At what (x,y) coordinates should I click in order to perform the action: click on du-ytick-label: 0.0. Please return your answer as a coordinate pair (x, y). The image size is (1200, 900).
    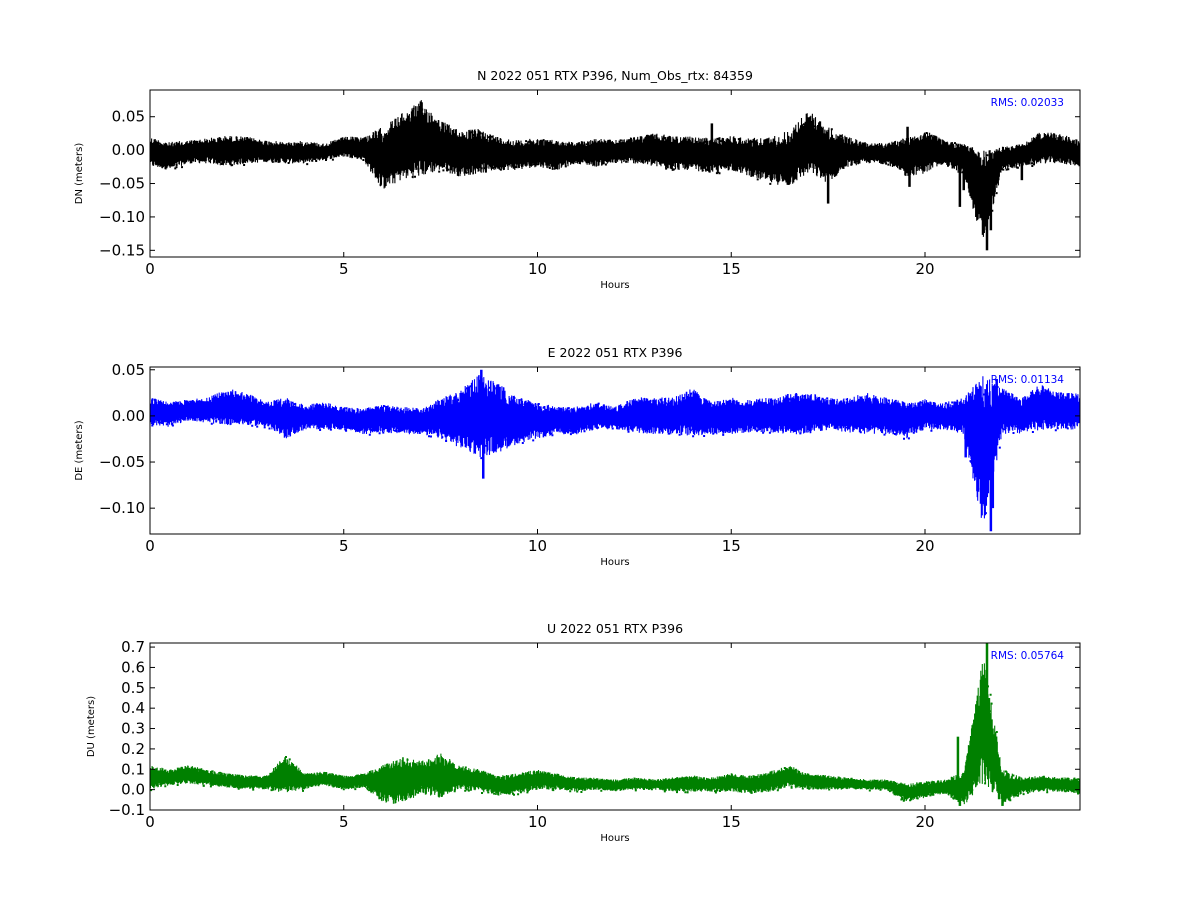
    Looking at the image, I should click on (133, 790).